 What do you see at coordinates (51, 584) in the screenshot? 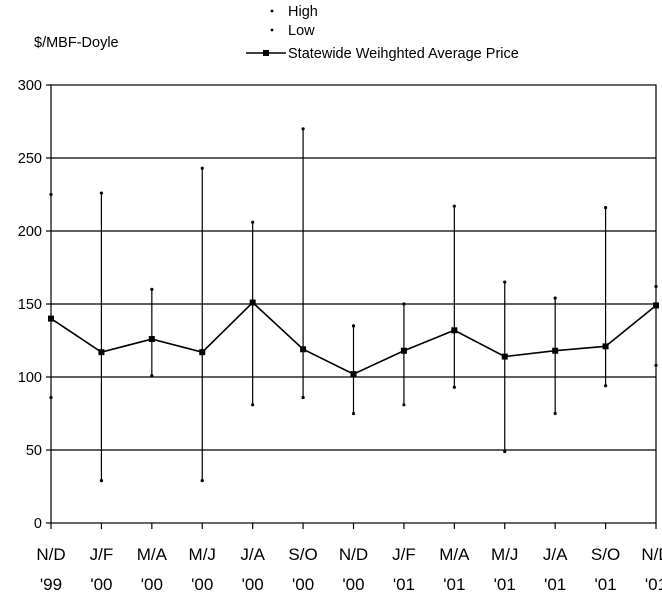
I see `x-tick-label-year: '99` at bounding box center [51, 584].